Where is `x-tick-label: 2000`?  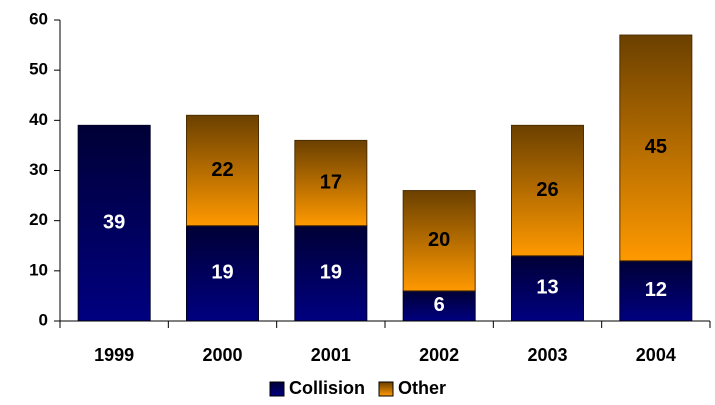
x-tick-label: 2000 is located at coordinates (222, 355).